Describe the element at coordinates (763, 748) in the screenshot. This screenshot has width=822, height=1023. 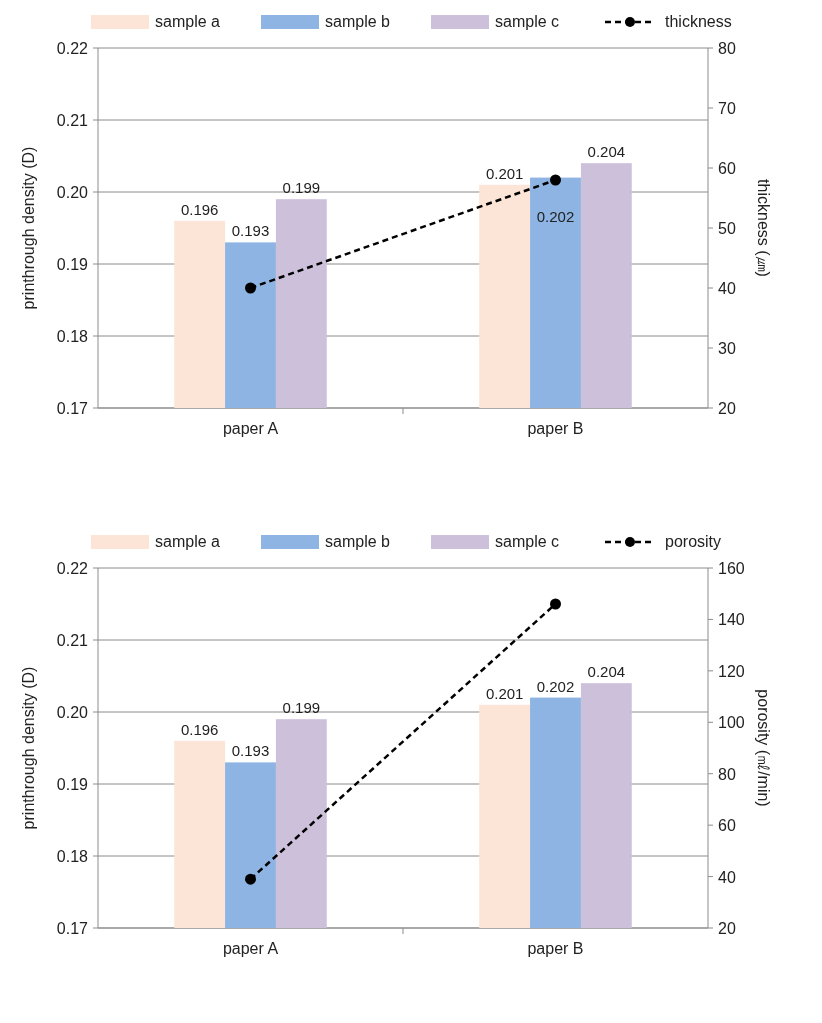
I see `y2-axis-title: porosity (㎖/min)` at that location.